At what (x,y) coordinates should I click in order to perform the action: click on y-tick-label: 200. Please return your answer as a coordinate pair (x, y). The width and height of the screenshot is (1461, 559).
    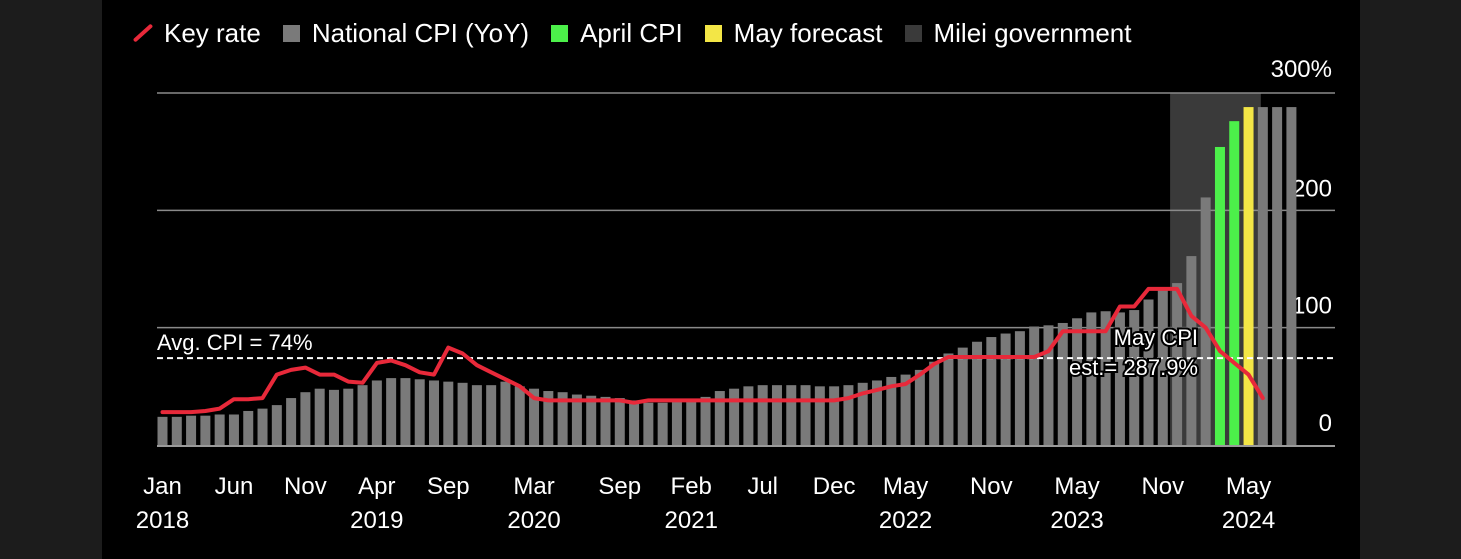
    Looking at the image, I should click on (1312, 188).